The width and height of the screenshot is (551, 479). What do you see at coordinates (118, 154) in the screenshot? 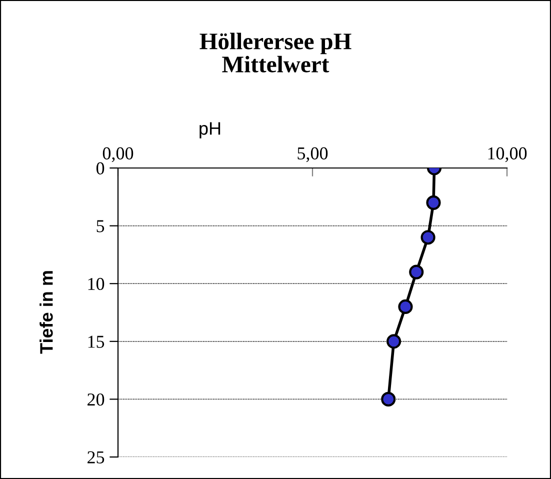
I see `x-tick-label: 0,00` at bounding box center [118, 154].